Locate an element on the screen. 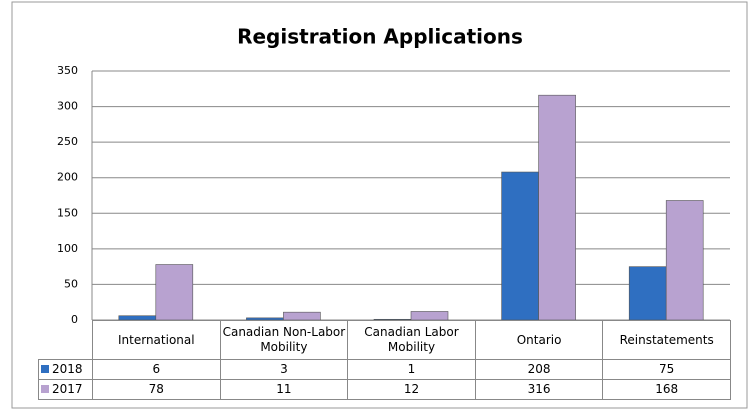  chart-title: Registration Applications is located at coordinates (380, 37).